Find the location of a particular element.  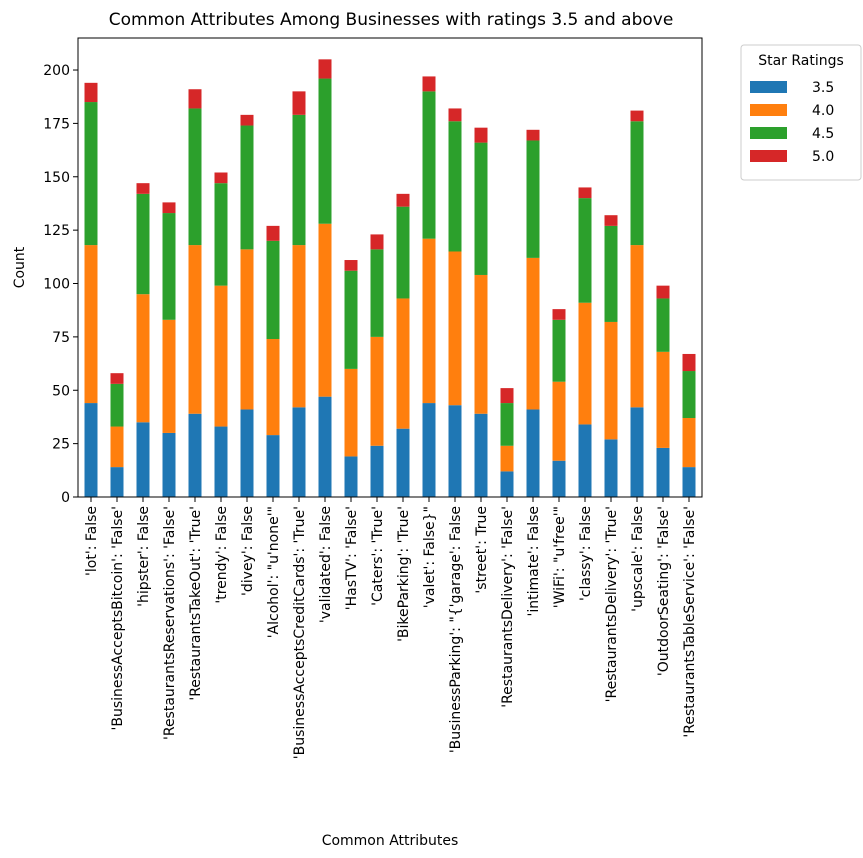

x-tick-label: 'RestaurantsDelivery': 'False' is located at coordinates (508, 607).